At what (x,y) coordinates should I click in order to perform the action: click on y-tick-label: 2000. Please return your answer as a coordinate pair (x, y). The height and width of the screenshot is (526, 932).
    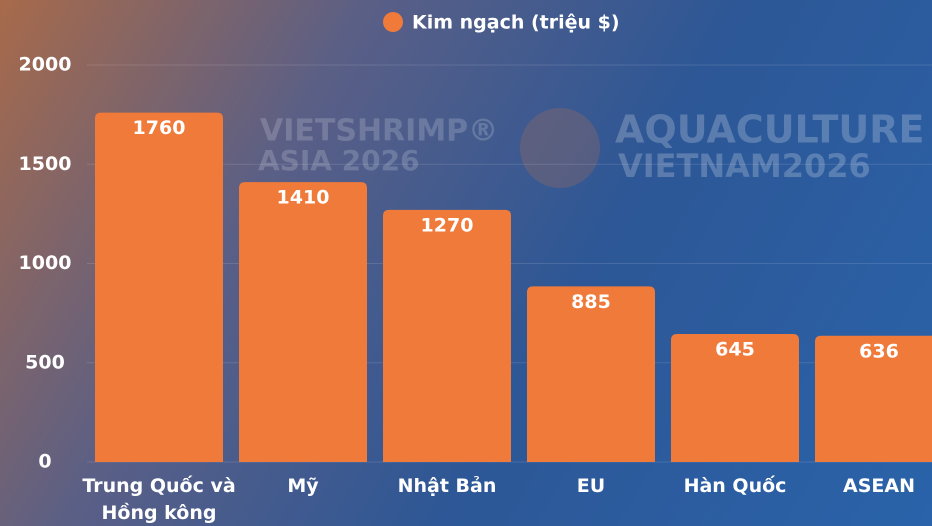
    Looking at the image, I should click on (45, 65).